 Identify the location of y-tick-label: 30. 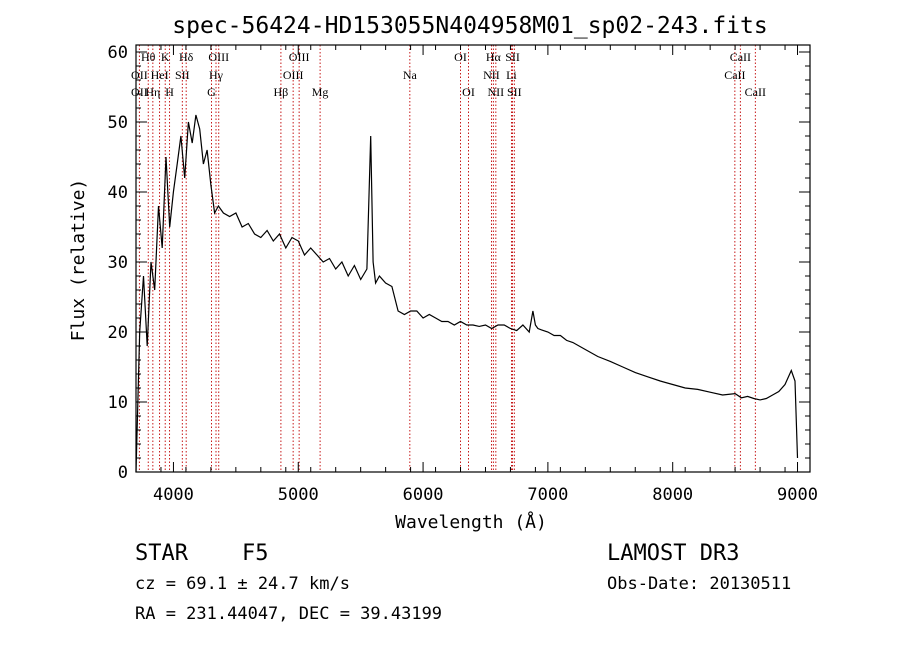
(118, 263).